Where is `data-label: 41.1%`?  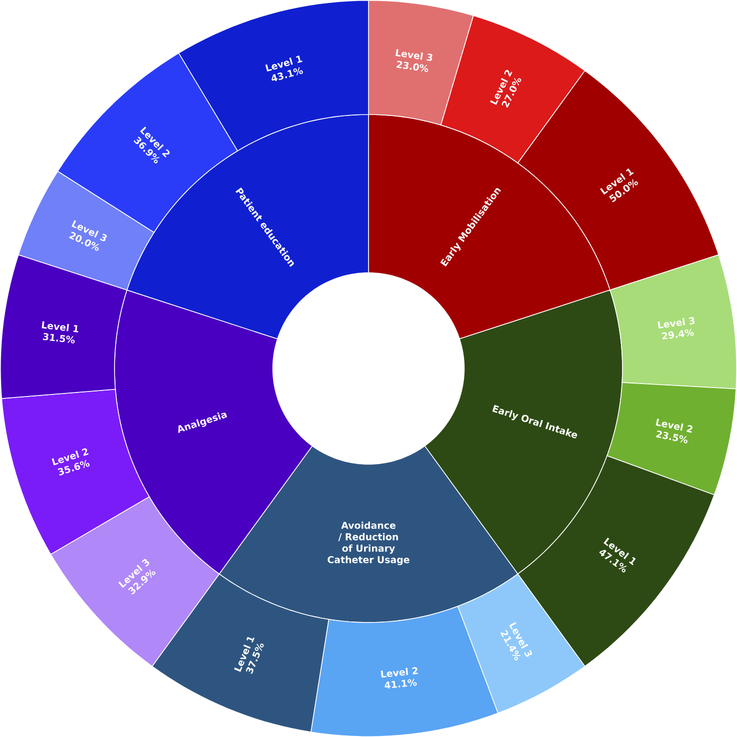
data-label: 41.1% is located at coordinates (400, 683).